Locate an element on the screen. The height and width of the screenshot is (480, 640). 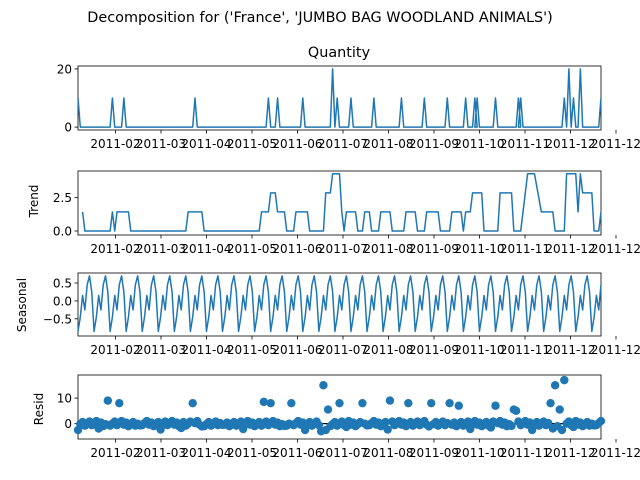
seasonal-xtick-label: 2011-03 is located at coordinates (161, 350).